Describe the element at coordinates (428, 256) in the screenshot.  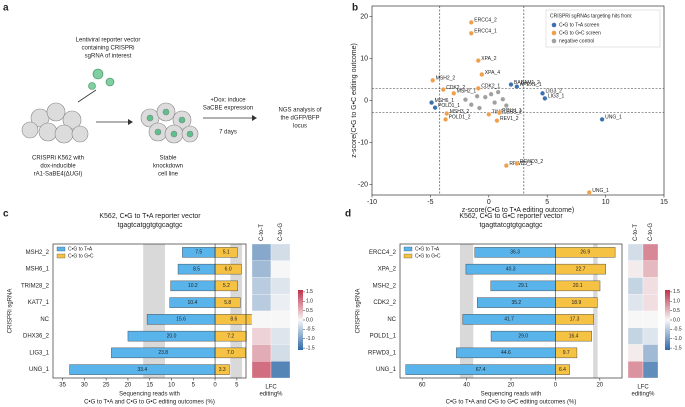
I see `legend-label: C•G to G•C` at that location.